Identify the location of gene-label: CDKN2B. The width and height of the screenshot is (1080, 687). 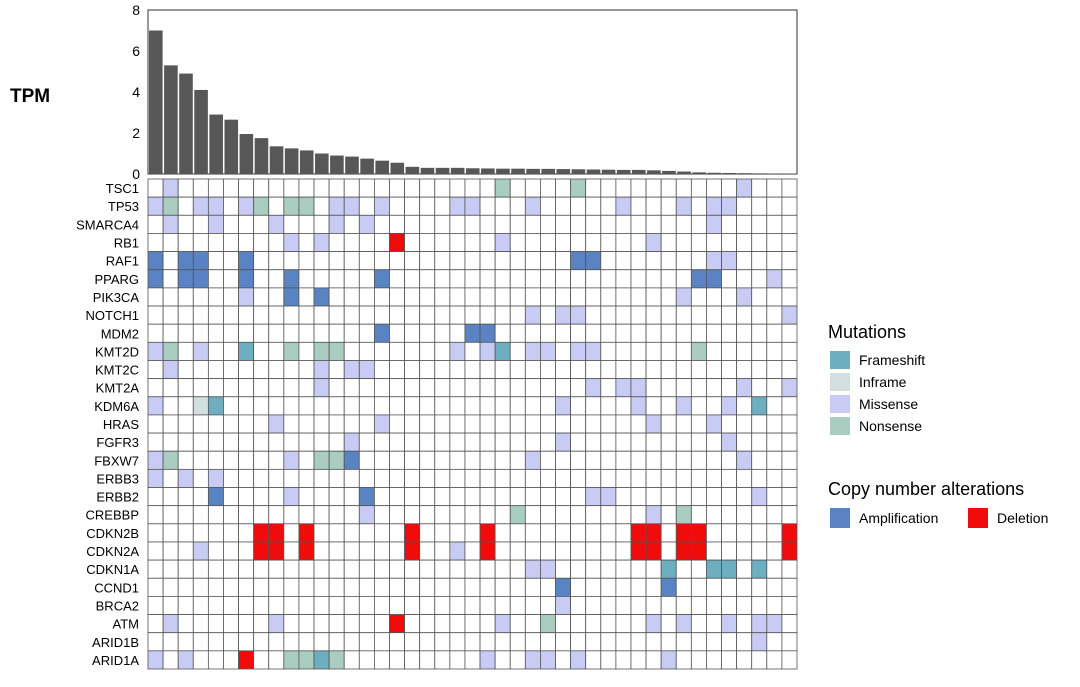
(112, 533).